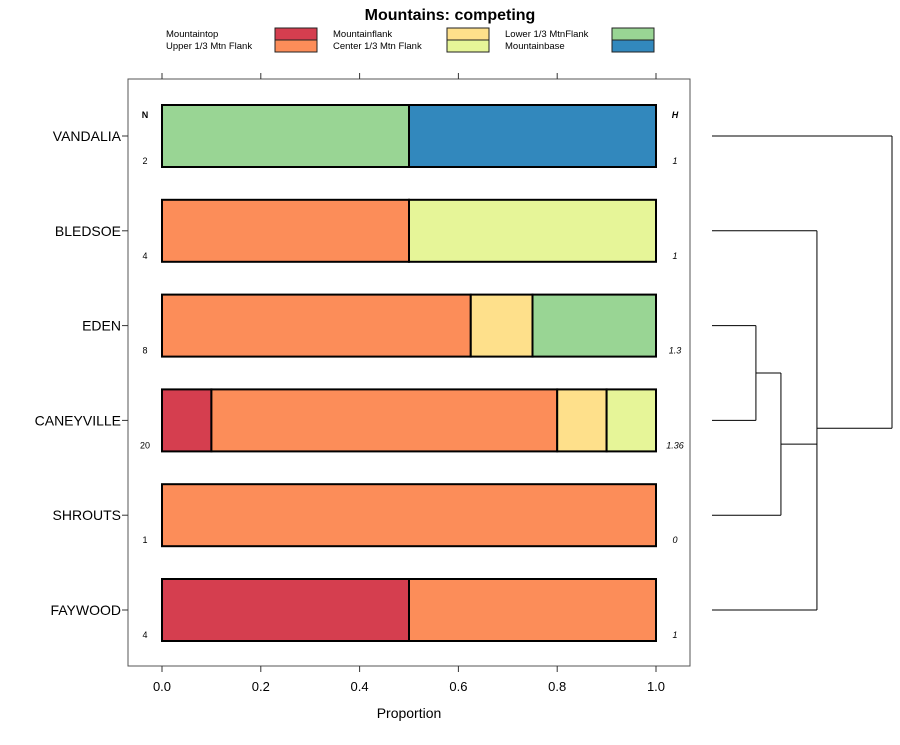 The width and height of the screenshot is (900, 745). I want to click on x-tick-label: 0.8, so click(557, 686).